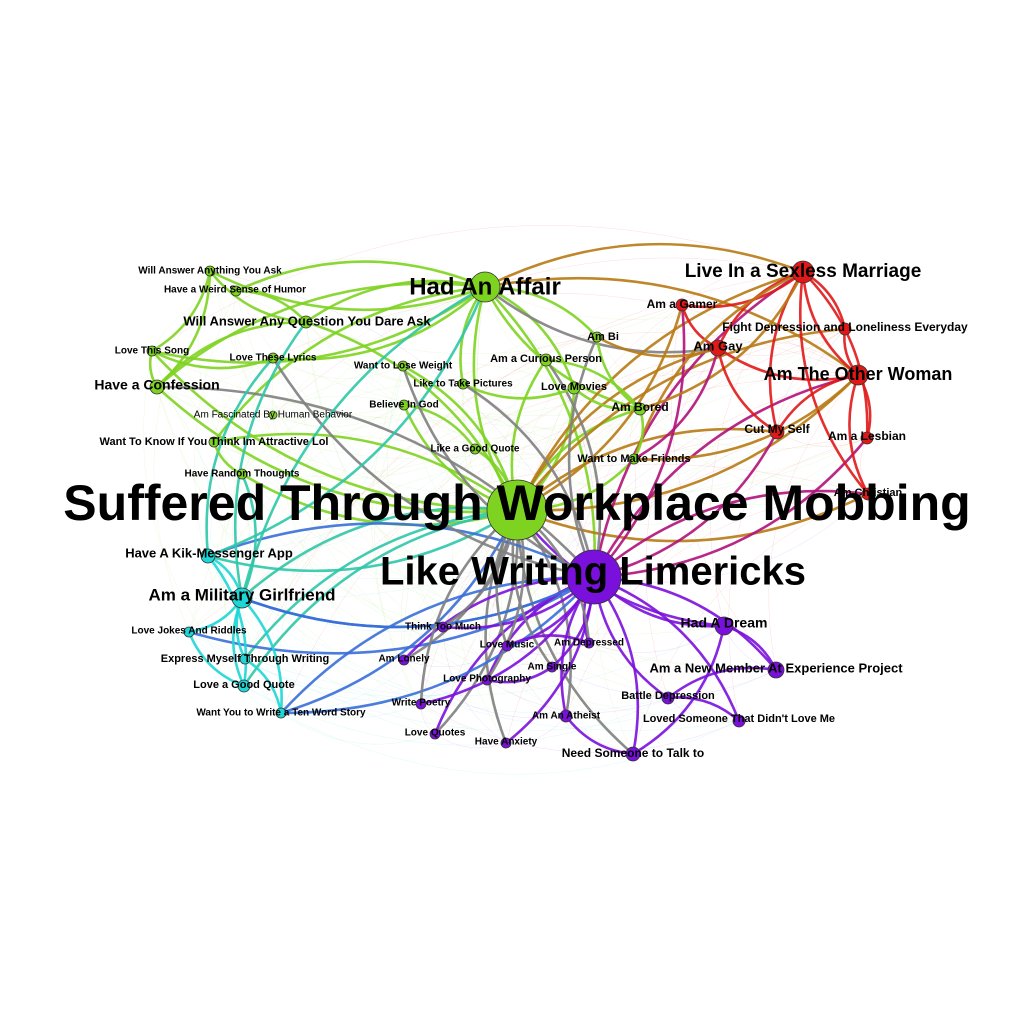  I want to click on node-battledep, so click(668, 698).